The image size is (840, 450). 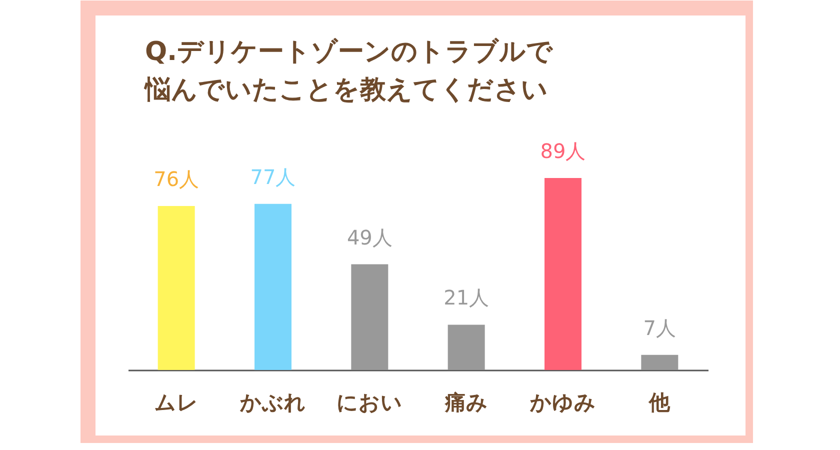 I want to click on text: Q.デリケートゾーンのトラブルで, so click(x=349, y=52).